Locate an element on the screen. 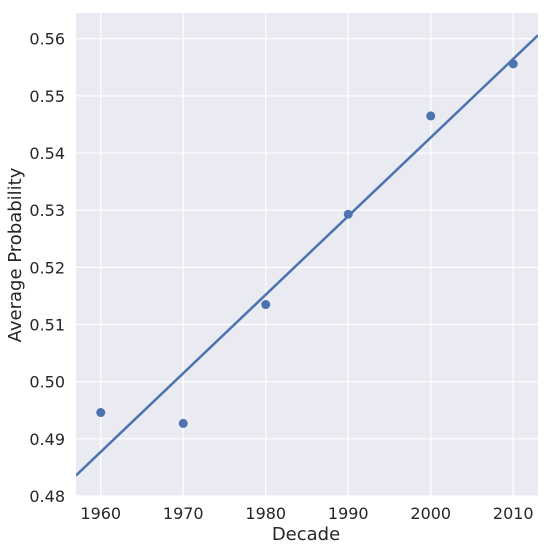  x-tick-label: 2000 is located at coordinates (430, 513).